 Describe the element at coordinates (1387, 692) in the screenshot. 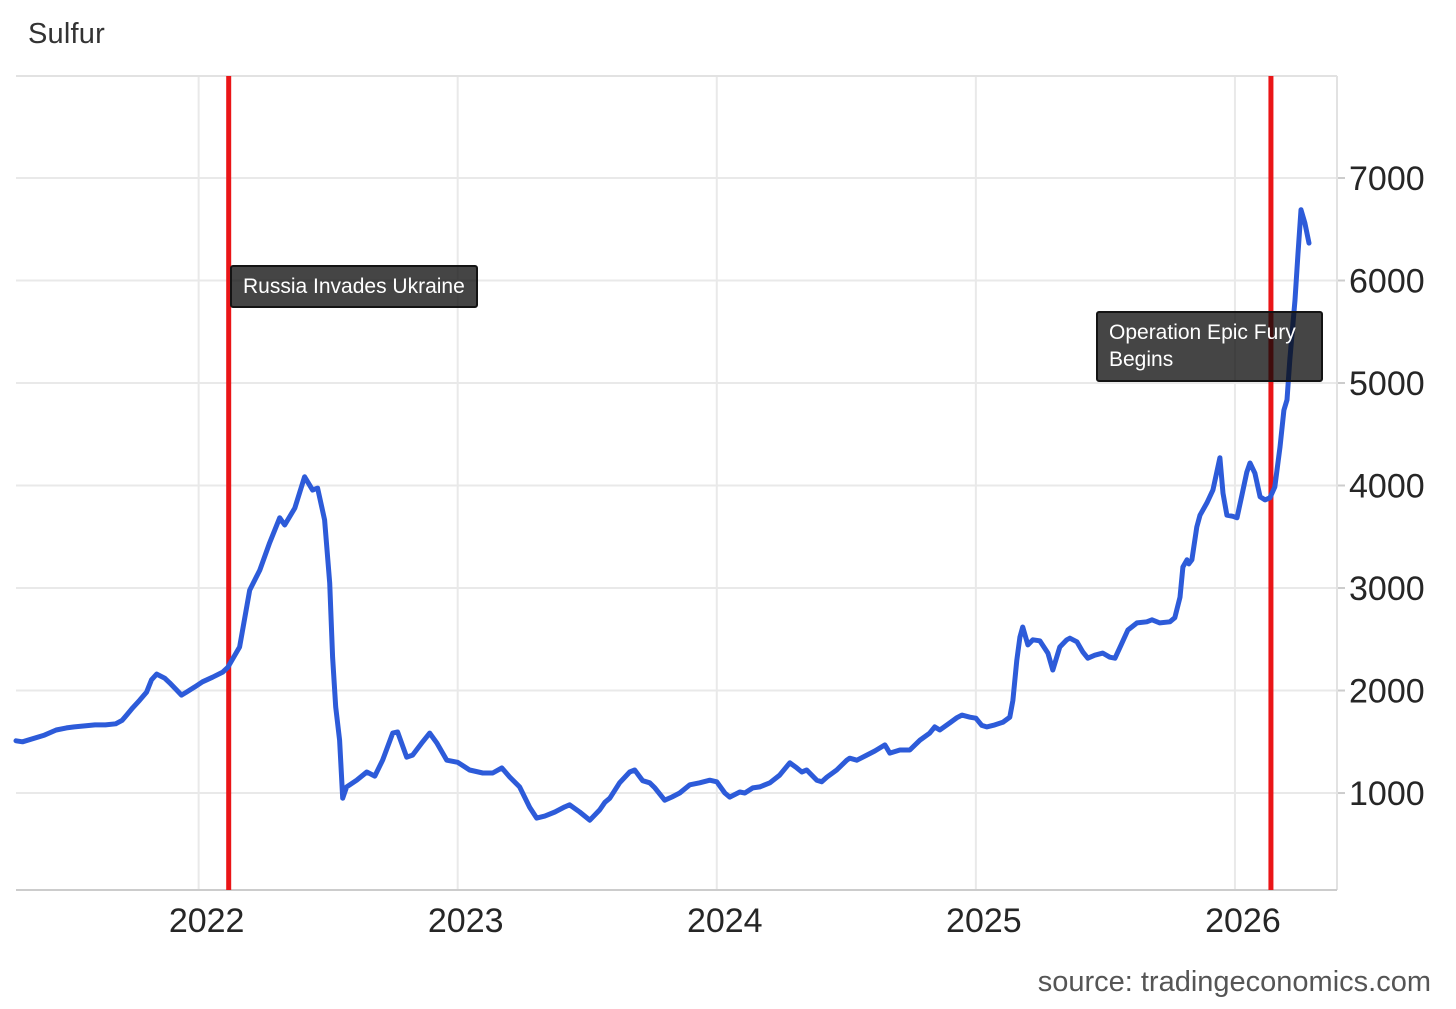

I see `y-tick-label: 2000` at that location.